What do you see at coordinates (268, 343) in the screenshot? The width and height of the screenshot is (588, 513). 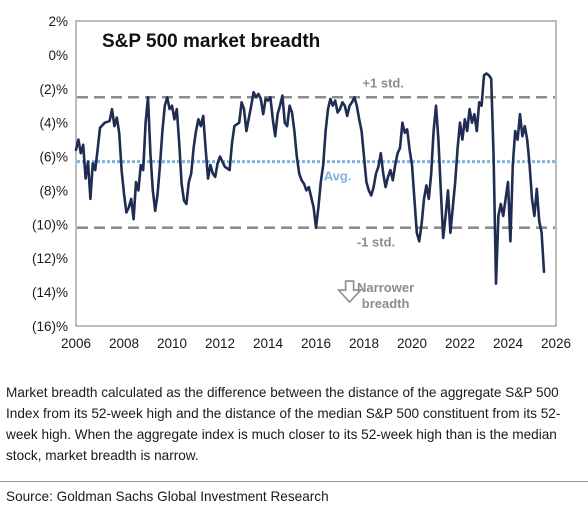 I see `x-tick-label: 2014` at bounding box center [268, 343].